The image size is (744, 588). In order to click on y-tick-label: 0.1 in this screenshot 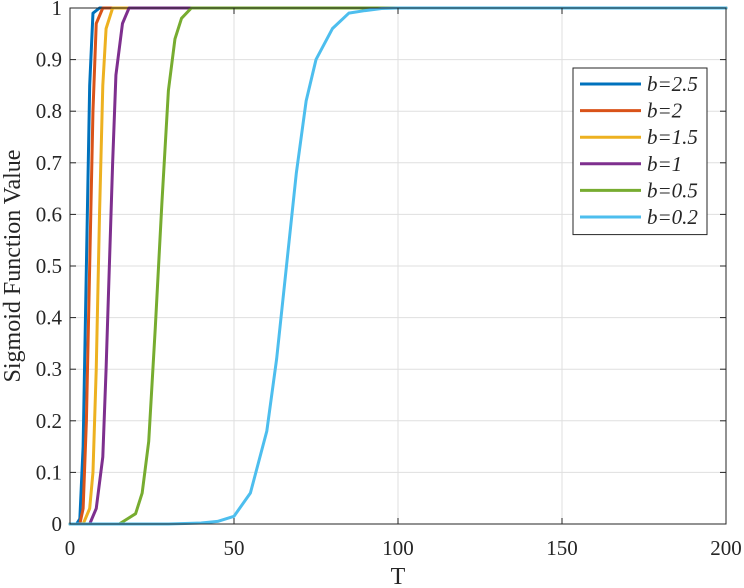, I will do `click(49, 472)`.